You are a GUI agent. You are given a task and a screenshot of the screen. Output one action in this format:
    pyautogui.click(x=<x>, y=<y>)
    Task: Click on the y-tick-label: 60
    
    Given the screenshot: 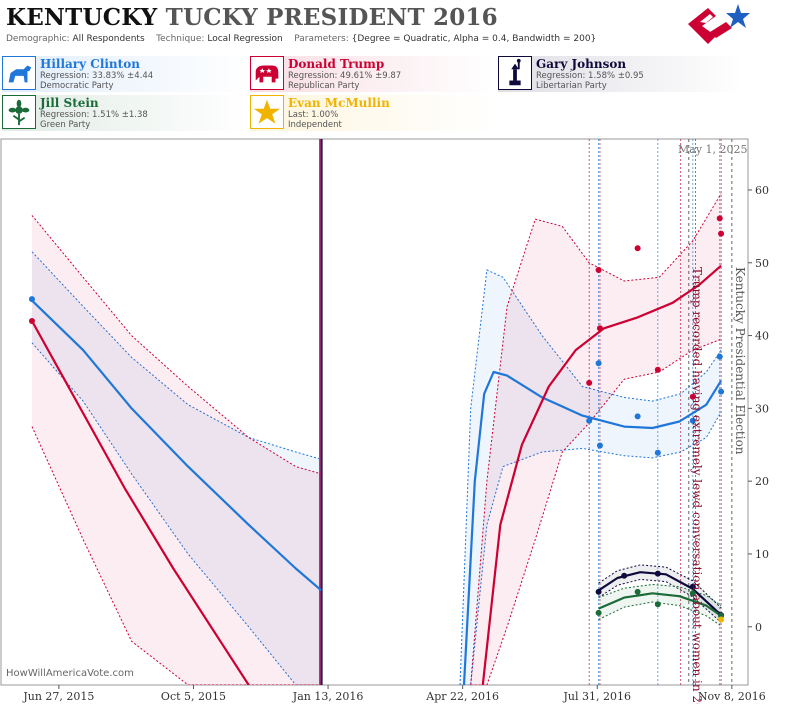 What is the action you would take?
    pyautogui.click(x=762, y=190)
    